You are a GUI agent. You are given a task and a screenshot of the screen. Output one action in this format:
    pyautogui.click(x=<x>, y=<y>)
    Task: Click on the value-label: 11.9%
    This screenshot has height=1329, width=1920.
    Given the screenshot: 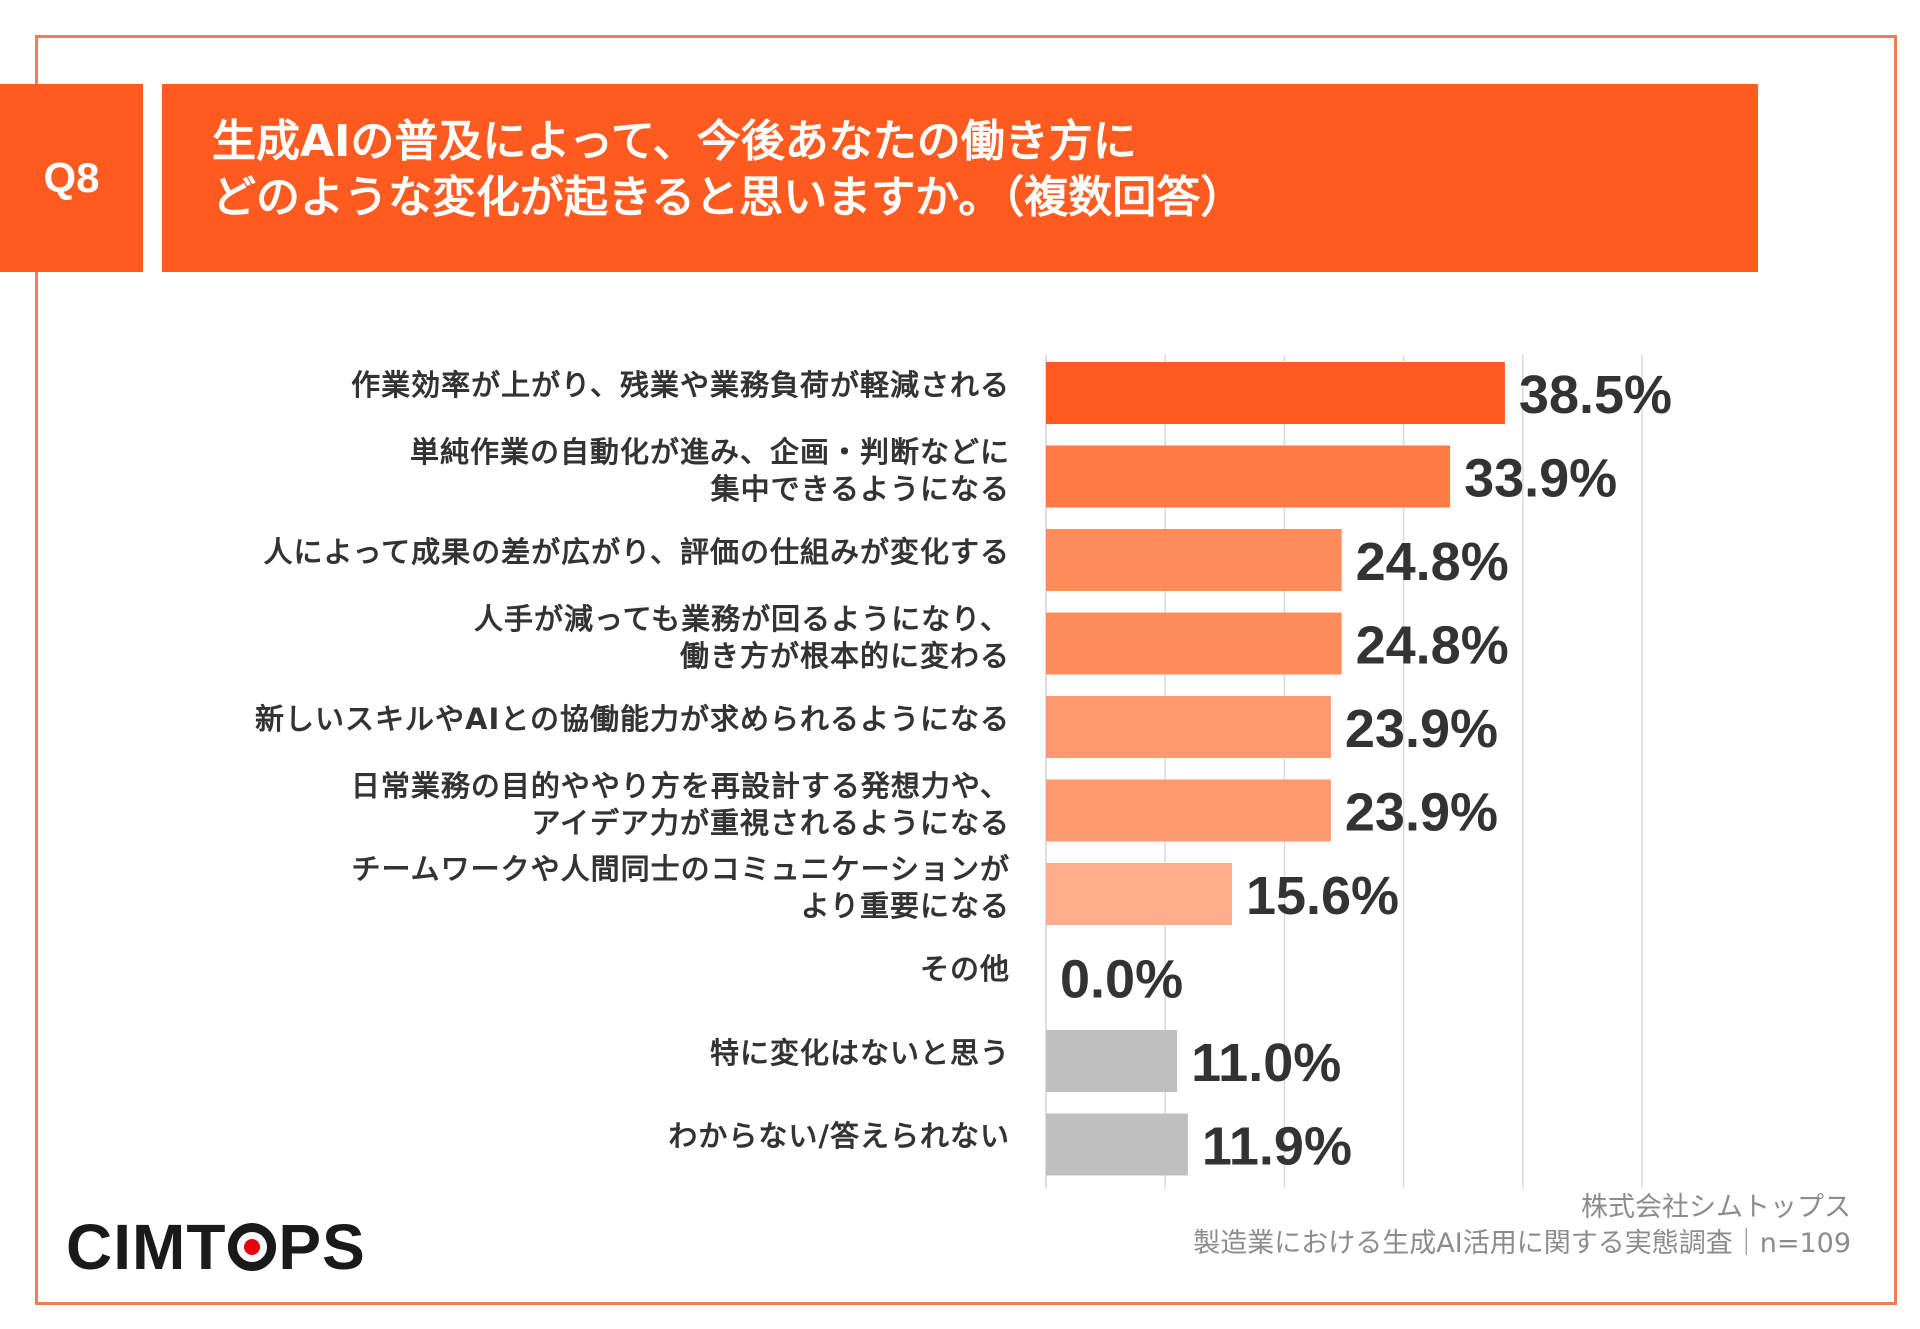 What is the action you would take?
    pyautogui.click(x=1277, y=1147)
    